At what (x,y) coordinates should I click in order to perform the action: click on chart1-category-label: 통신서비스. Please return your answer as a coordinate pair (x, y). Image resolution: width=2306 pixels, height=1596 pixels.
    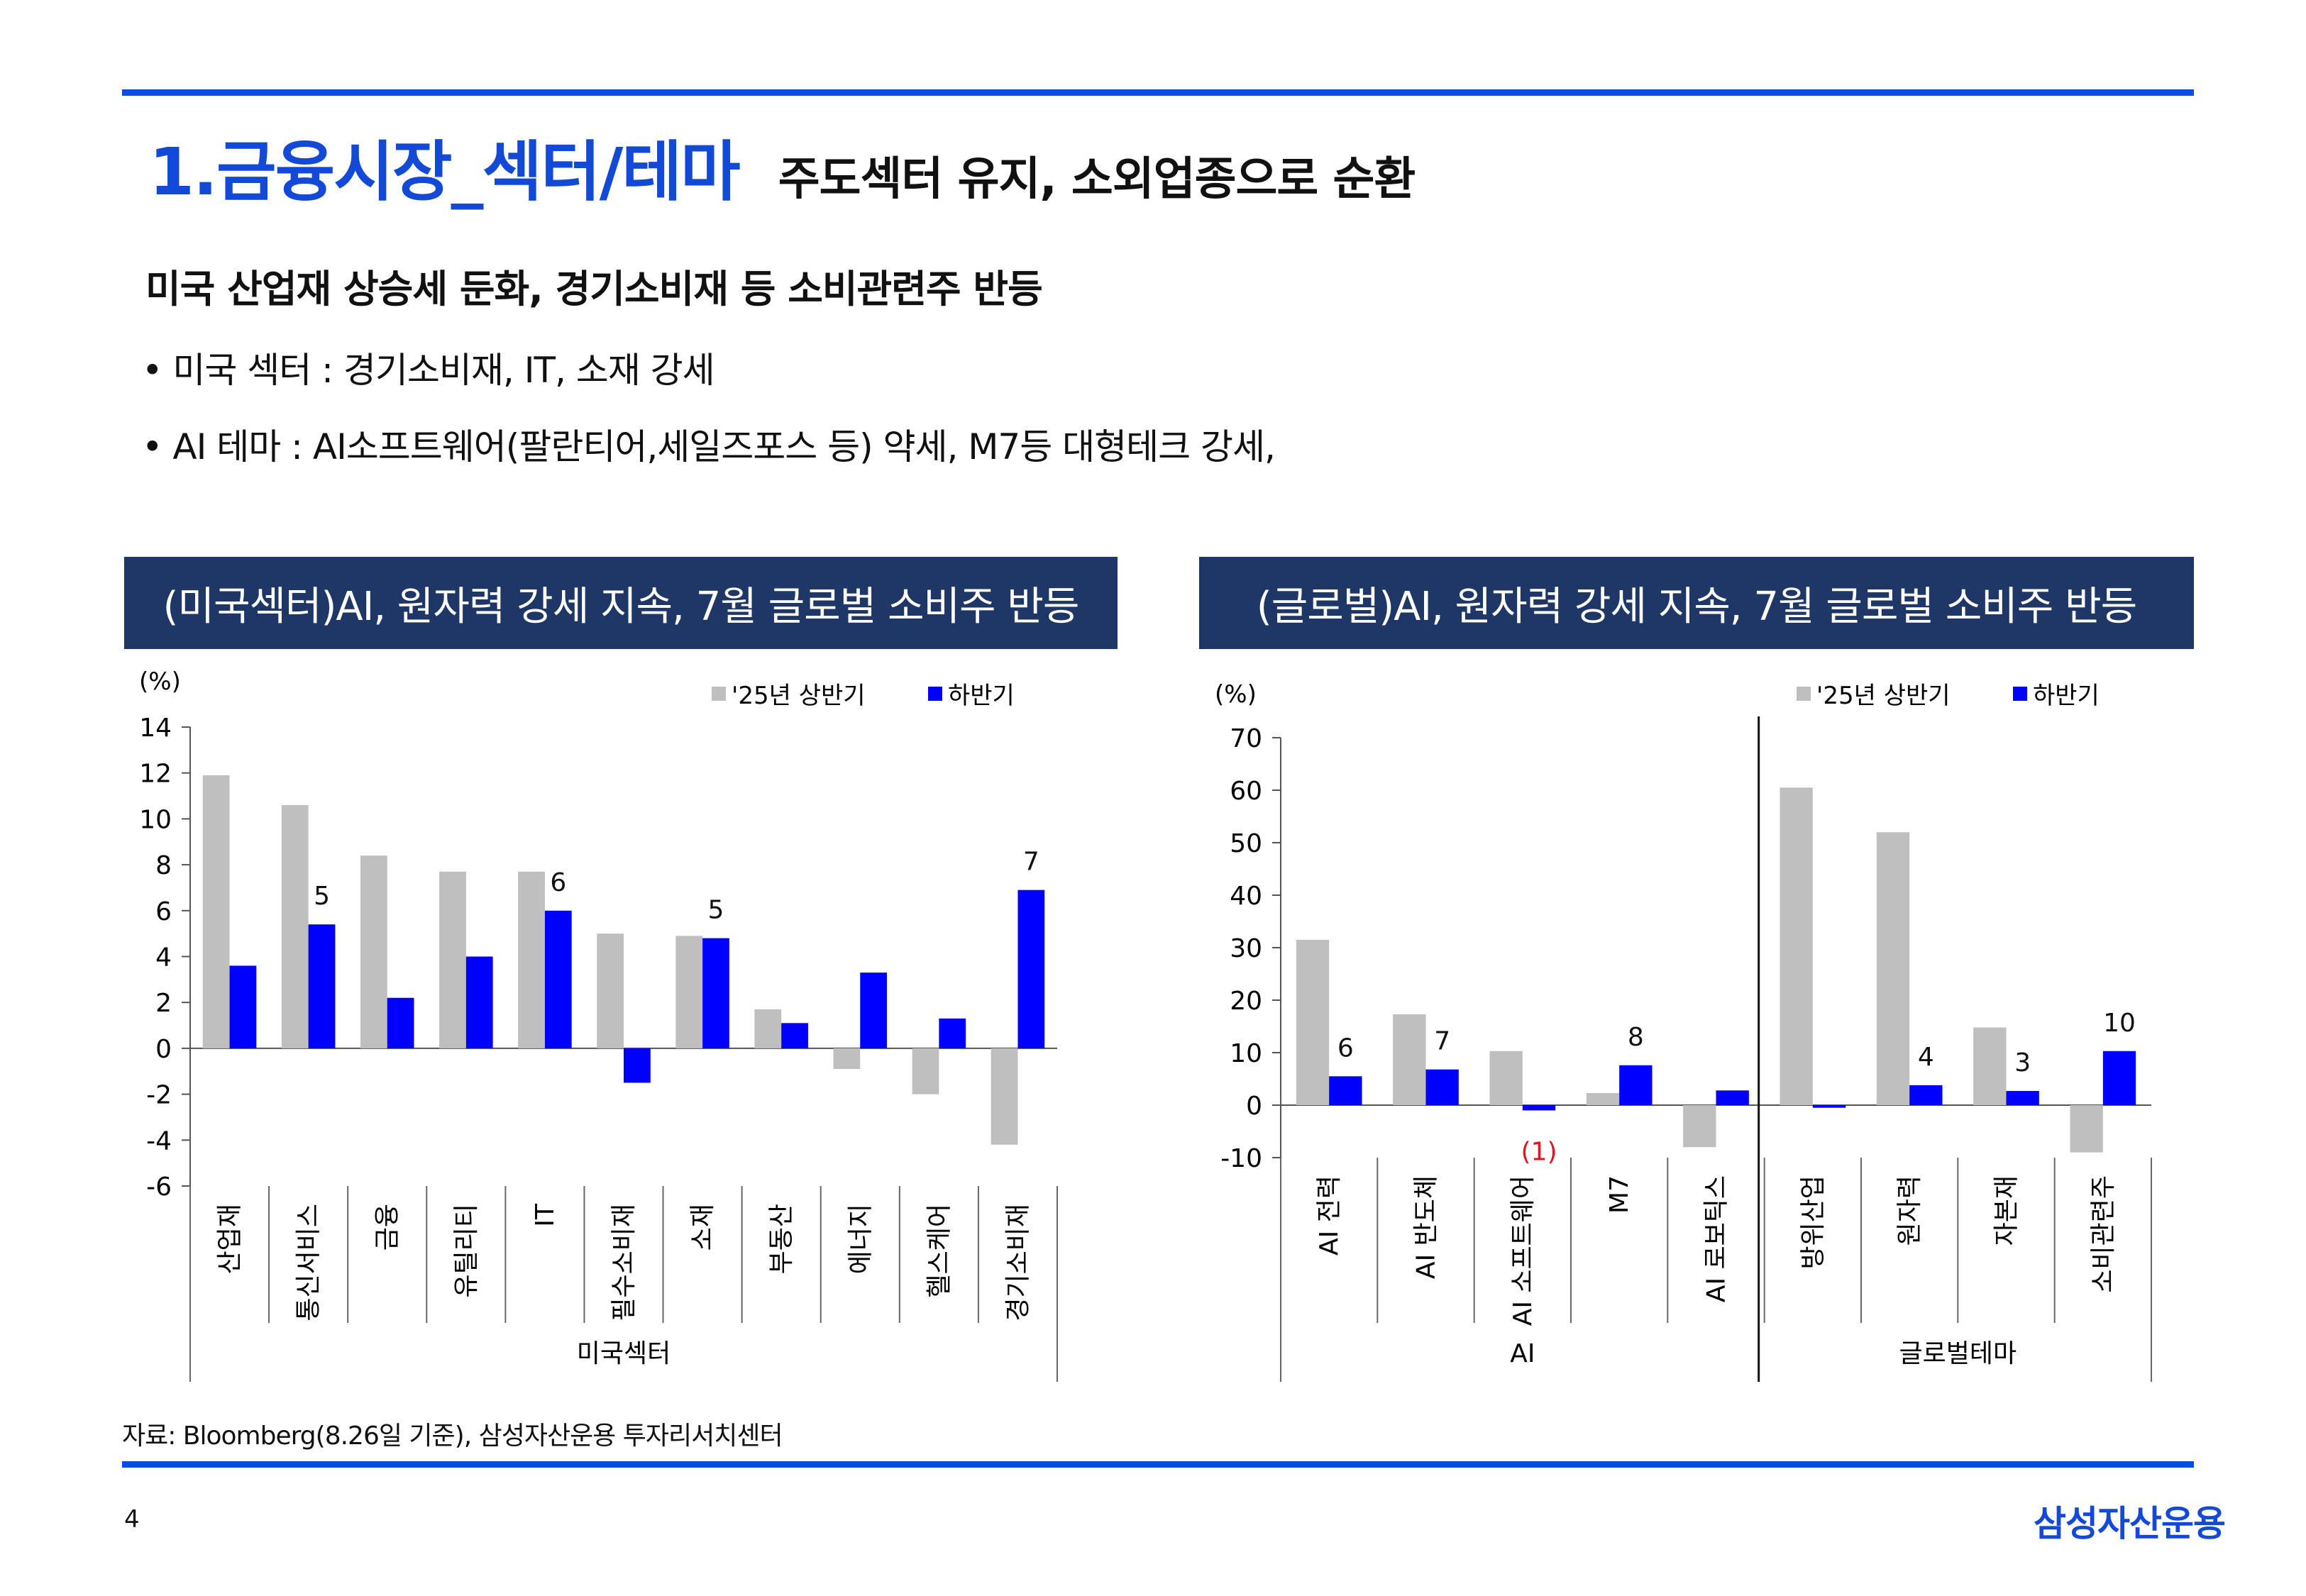
    Looking at the image, I should click on (309, 1262).